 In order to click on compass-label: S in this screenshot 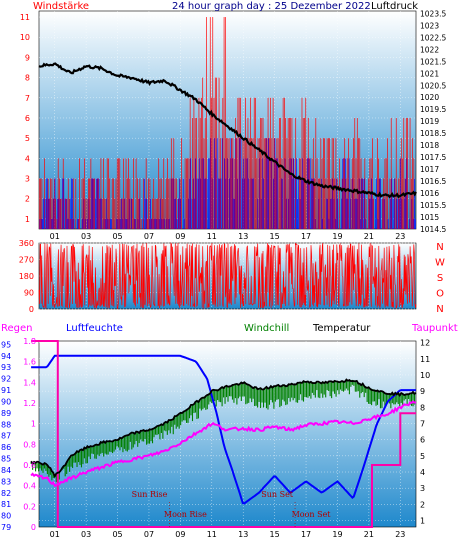, I will do `click(440, 278)`.